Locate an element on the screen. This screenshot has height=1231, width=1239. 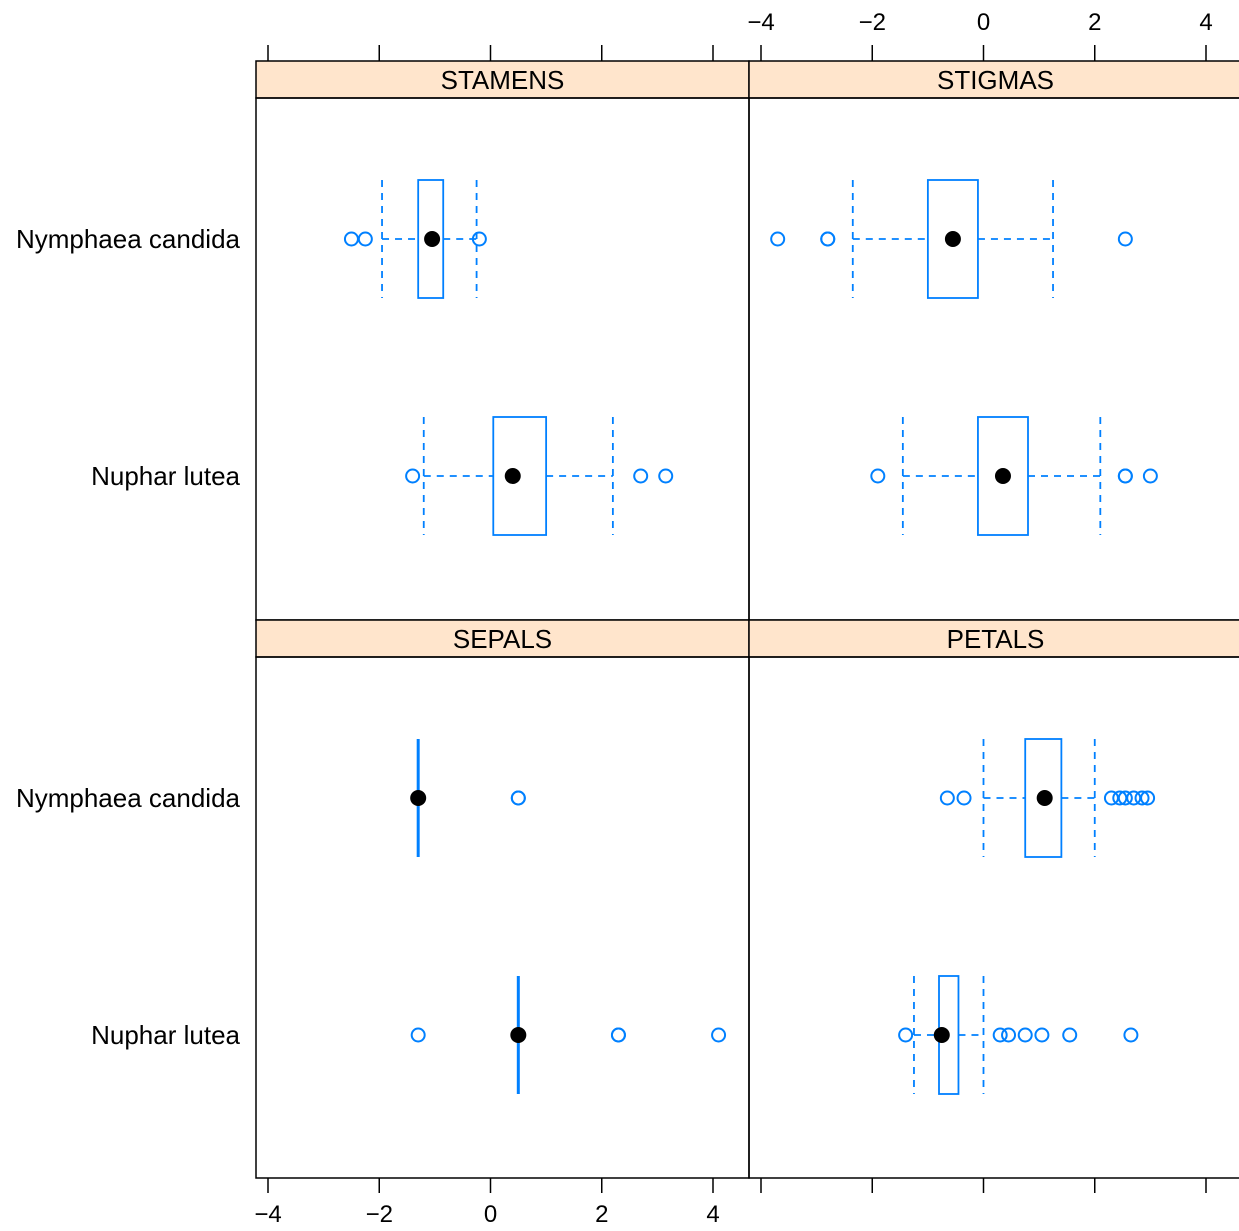
top-axis-tick-label: 0 is located at coordinates (983, 22).